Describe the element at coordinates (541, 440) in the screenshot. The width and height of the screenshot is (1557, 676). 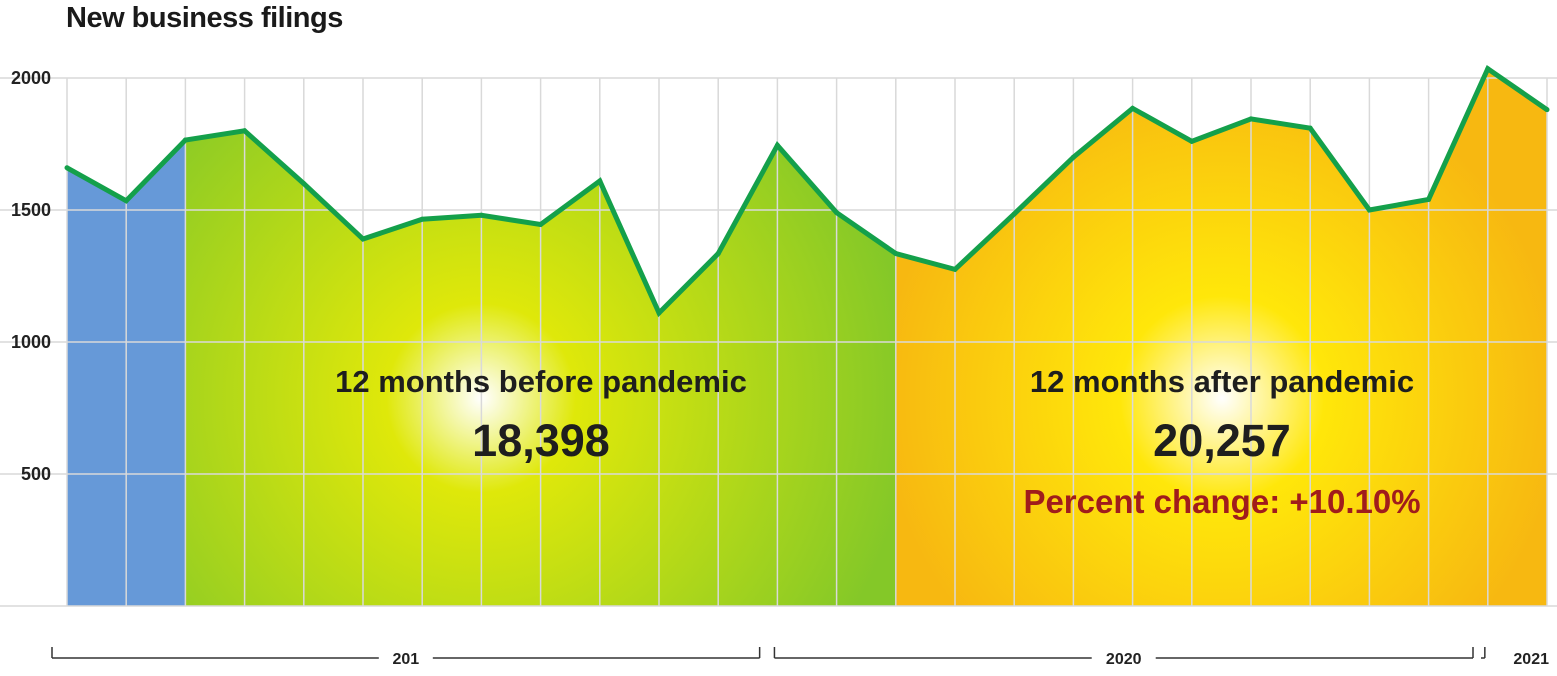
I see `before-pandemic-total: 18,398` at that location.